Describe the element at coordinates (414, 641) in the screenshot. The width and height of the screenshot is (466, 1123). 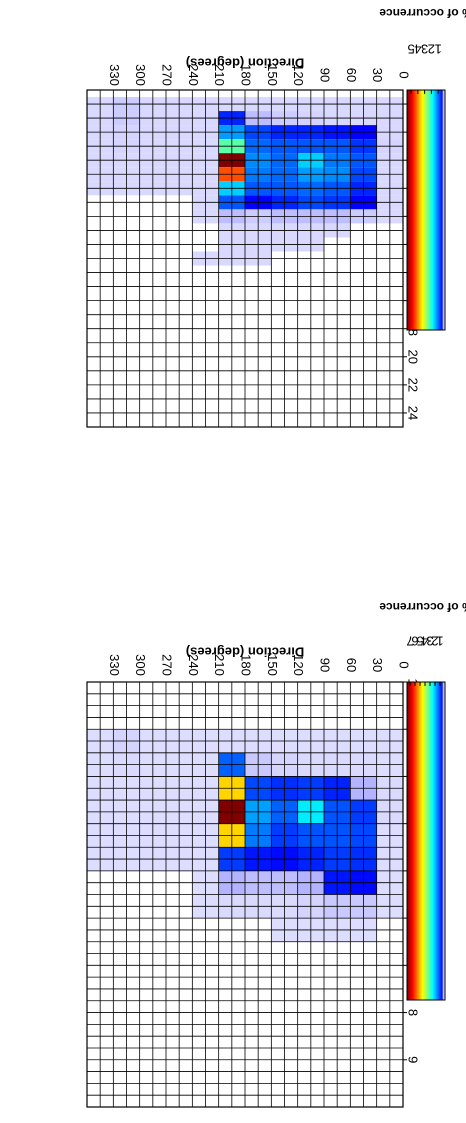
I see `colorbar-tick-label: 6` at that location.